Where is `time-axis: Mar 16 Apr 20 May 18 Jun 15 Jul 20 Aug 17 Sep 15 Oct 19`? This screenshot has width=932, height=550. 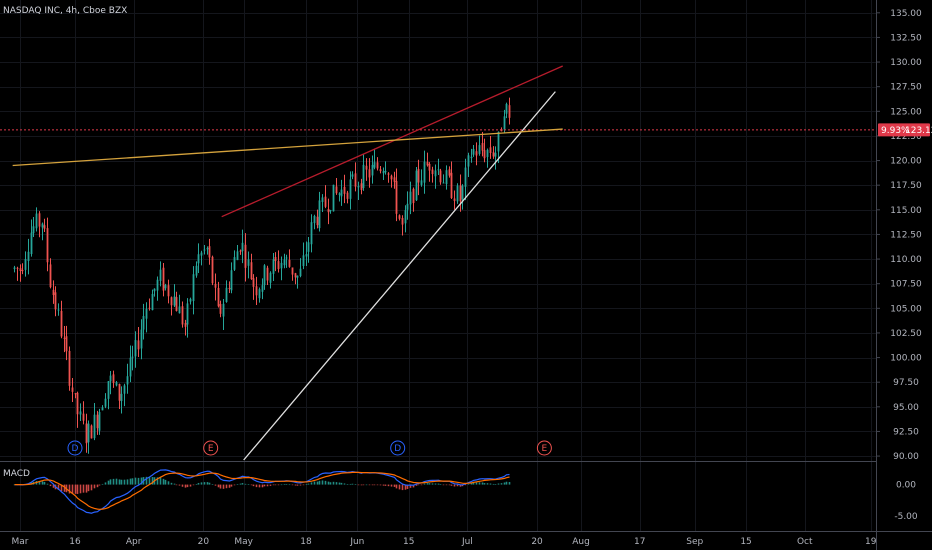 time-axis: Mar 16 Apr 20 May 18 Jun 15 Jul 20 Aug 17 Sep 15 Oct 19 is located at coordinates (444, 542).